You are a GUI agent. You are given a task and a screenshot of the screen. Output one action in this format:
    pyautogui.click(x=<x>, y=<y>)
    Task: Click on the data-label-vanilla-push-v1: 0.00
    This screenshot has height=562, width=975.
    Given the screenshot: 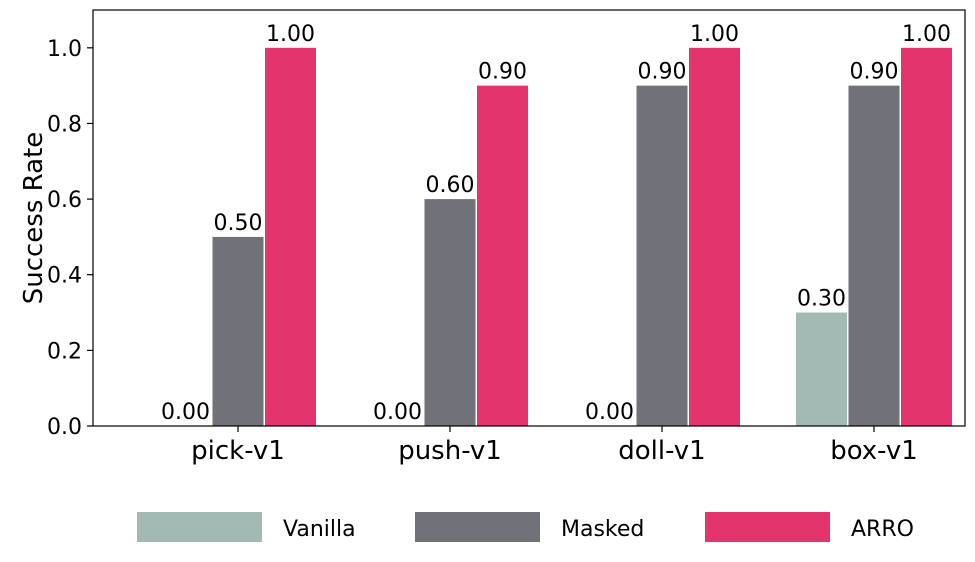 What is the action you would take?
    pyautogui.click(x=397, y=412)
    